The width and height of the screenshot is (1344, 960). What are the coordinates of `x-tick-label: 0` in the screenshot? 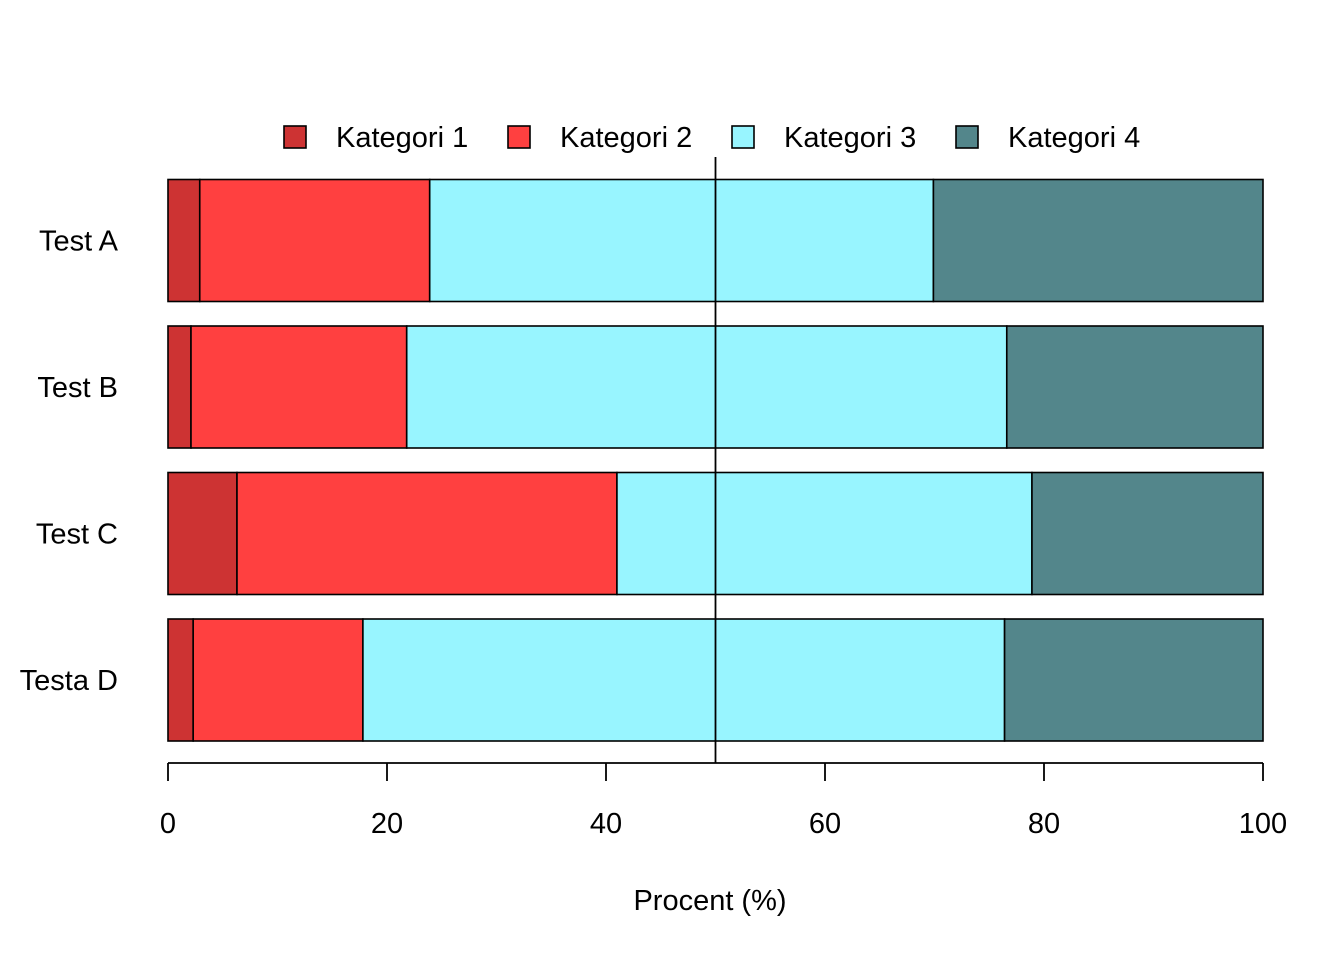 It's located at (168, 824).